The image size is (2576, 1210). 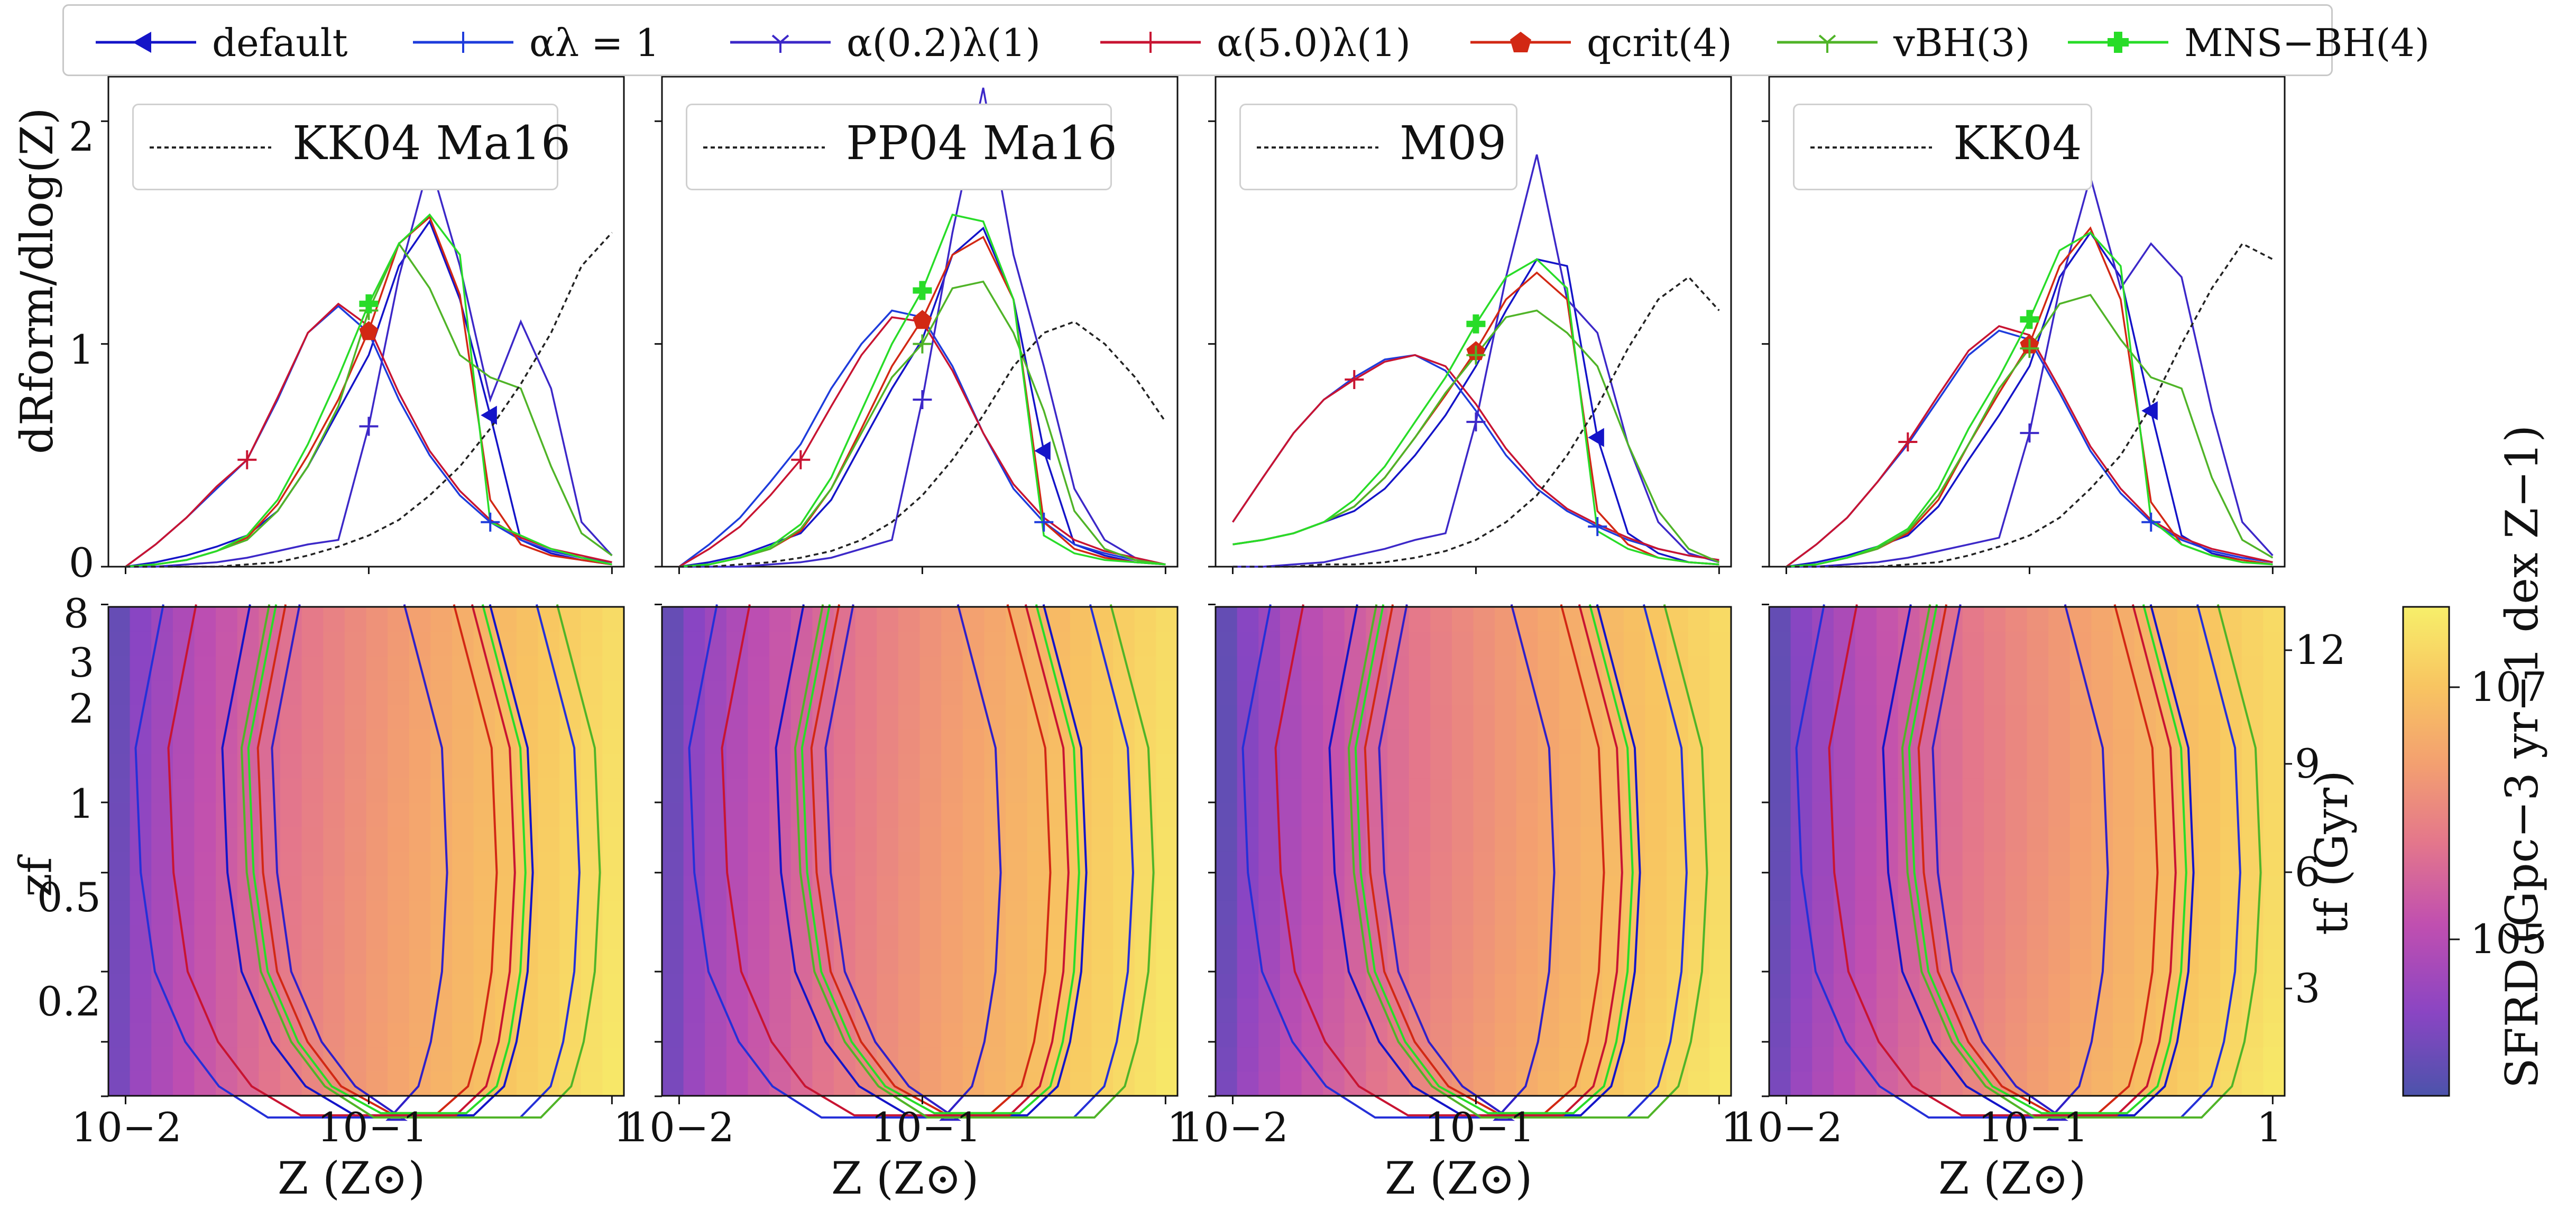 I want to click on line-qcrit(4), so click(x=368, y=391).